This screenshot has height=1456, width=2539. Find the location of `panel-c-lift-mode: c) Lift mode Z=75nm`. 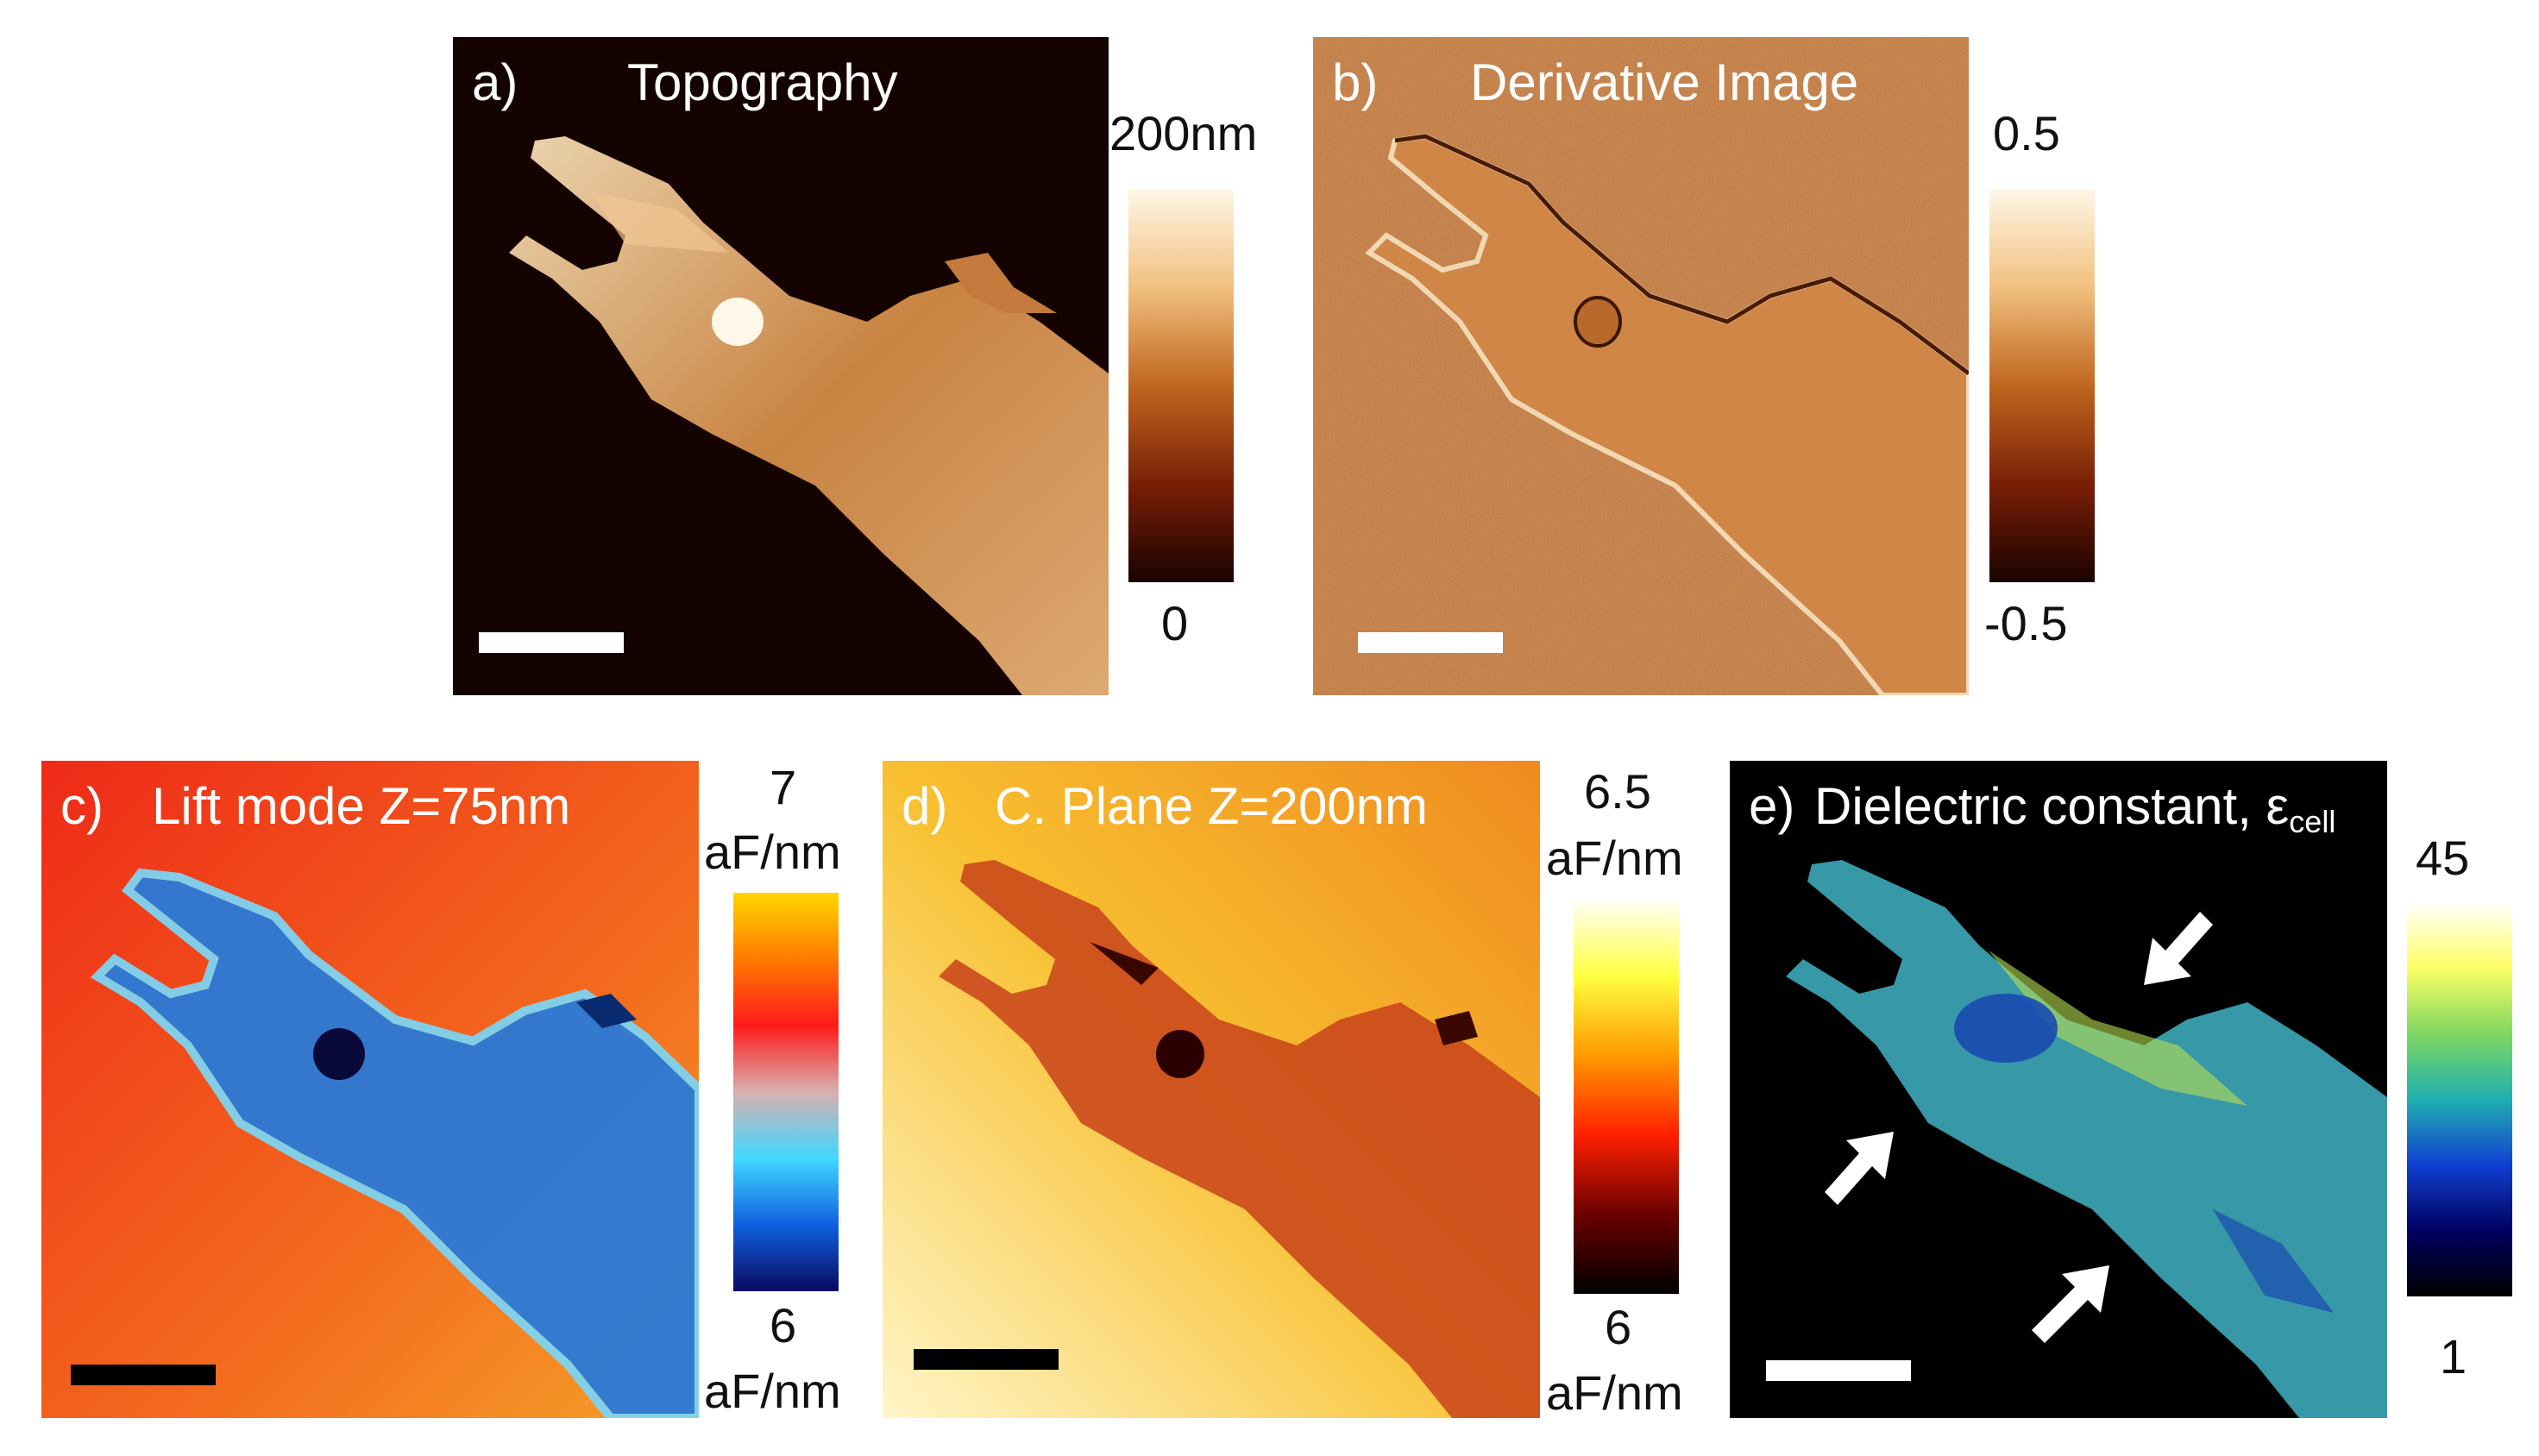

panel-c-lift-mode: c) Lift mode Z=75nm is located at coordinates (370, 1090).